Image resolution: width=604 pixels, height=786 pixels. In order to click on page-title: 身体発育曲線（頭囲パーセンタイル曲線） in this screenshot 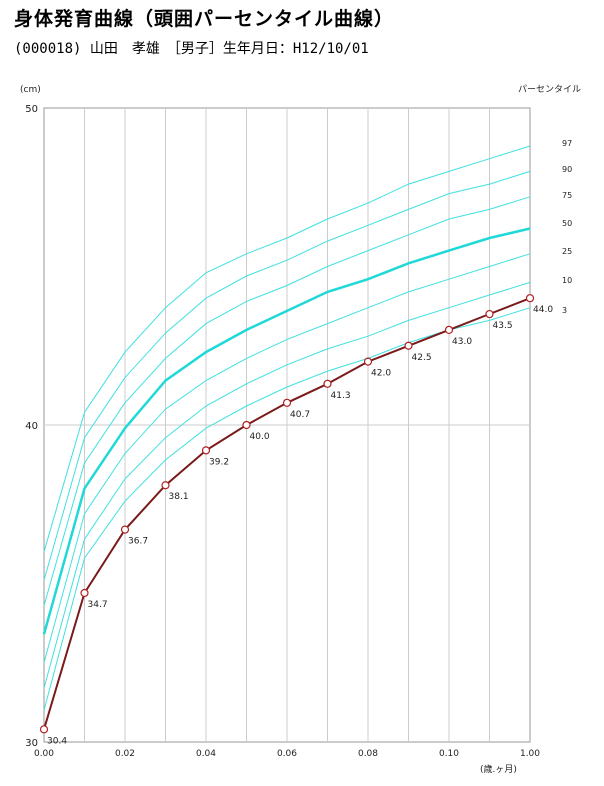, I will do `click(204, 19)`.